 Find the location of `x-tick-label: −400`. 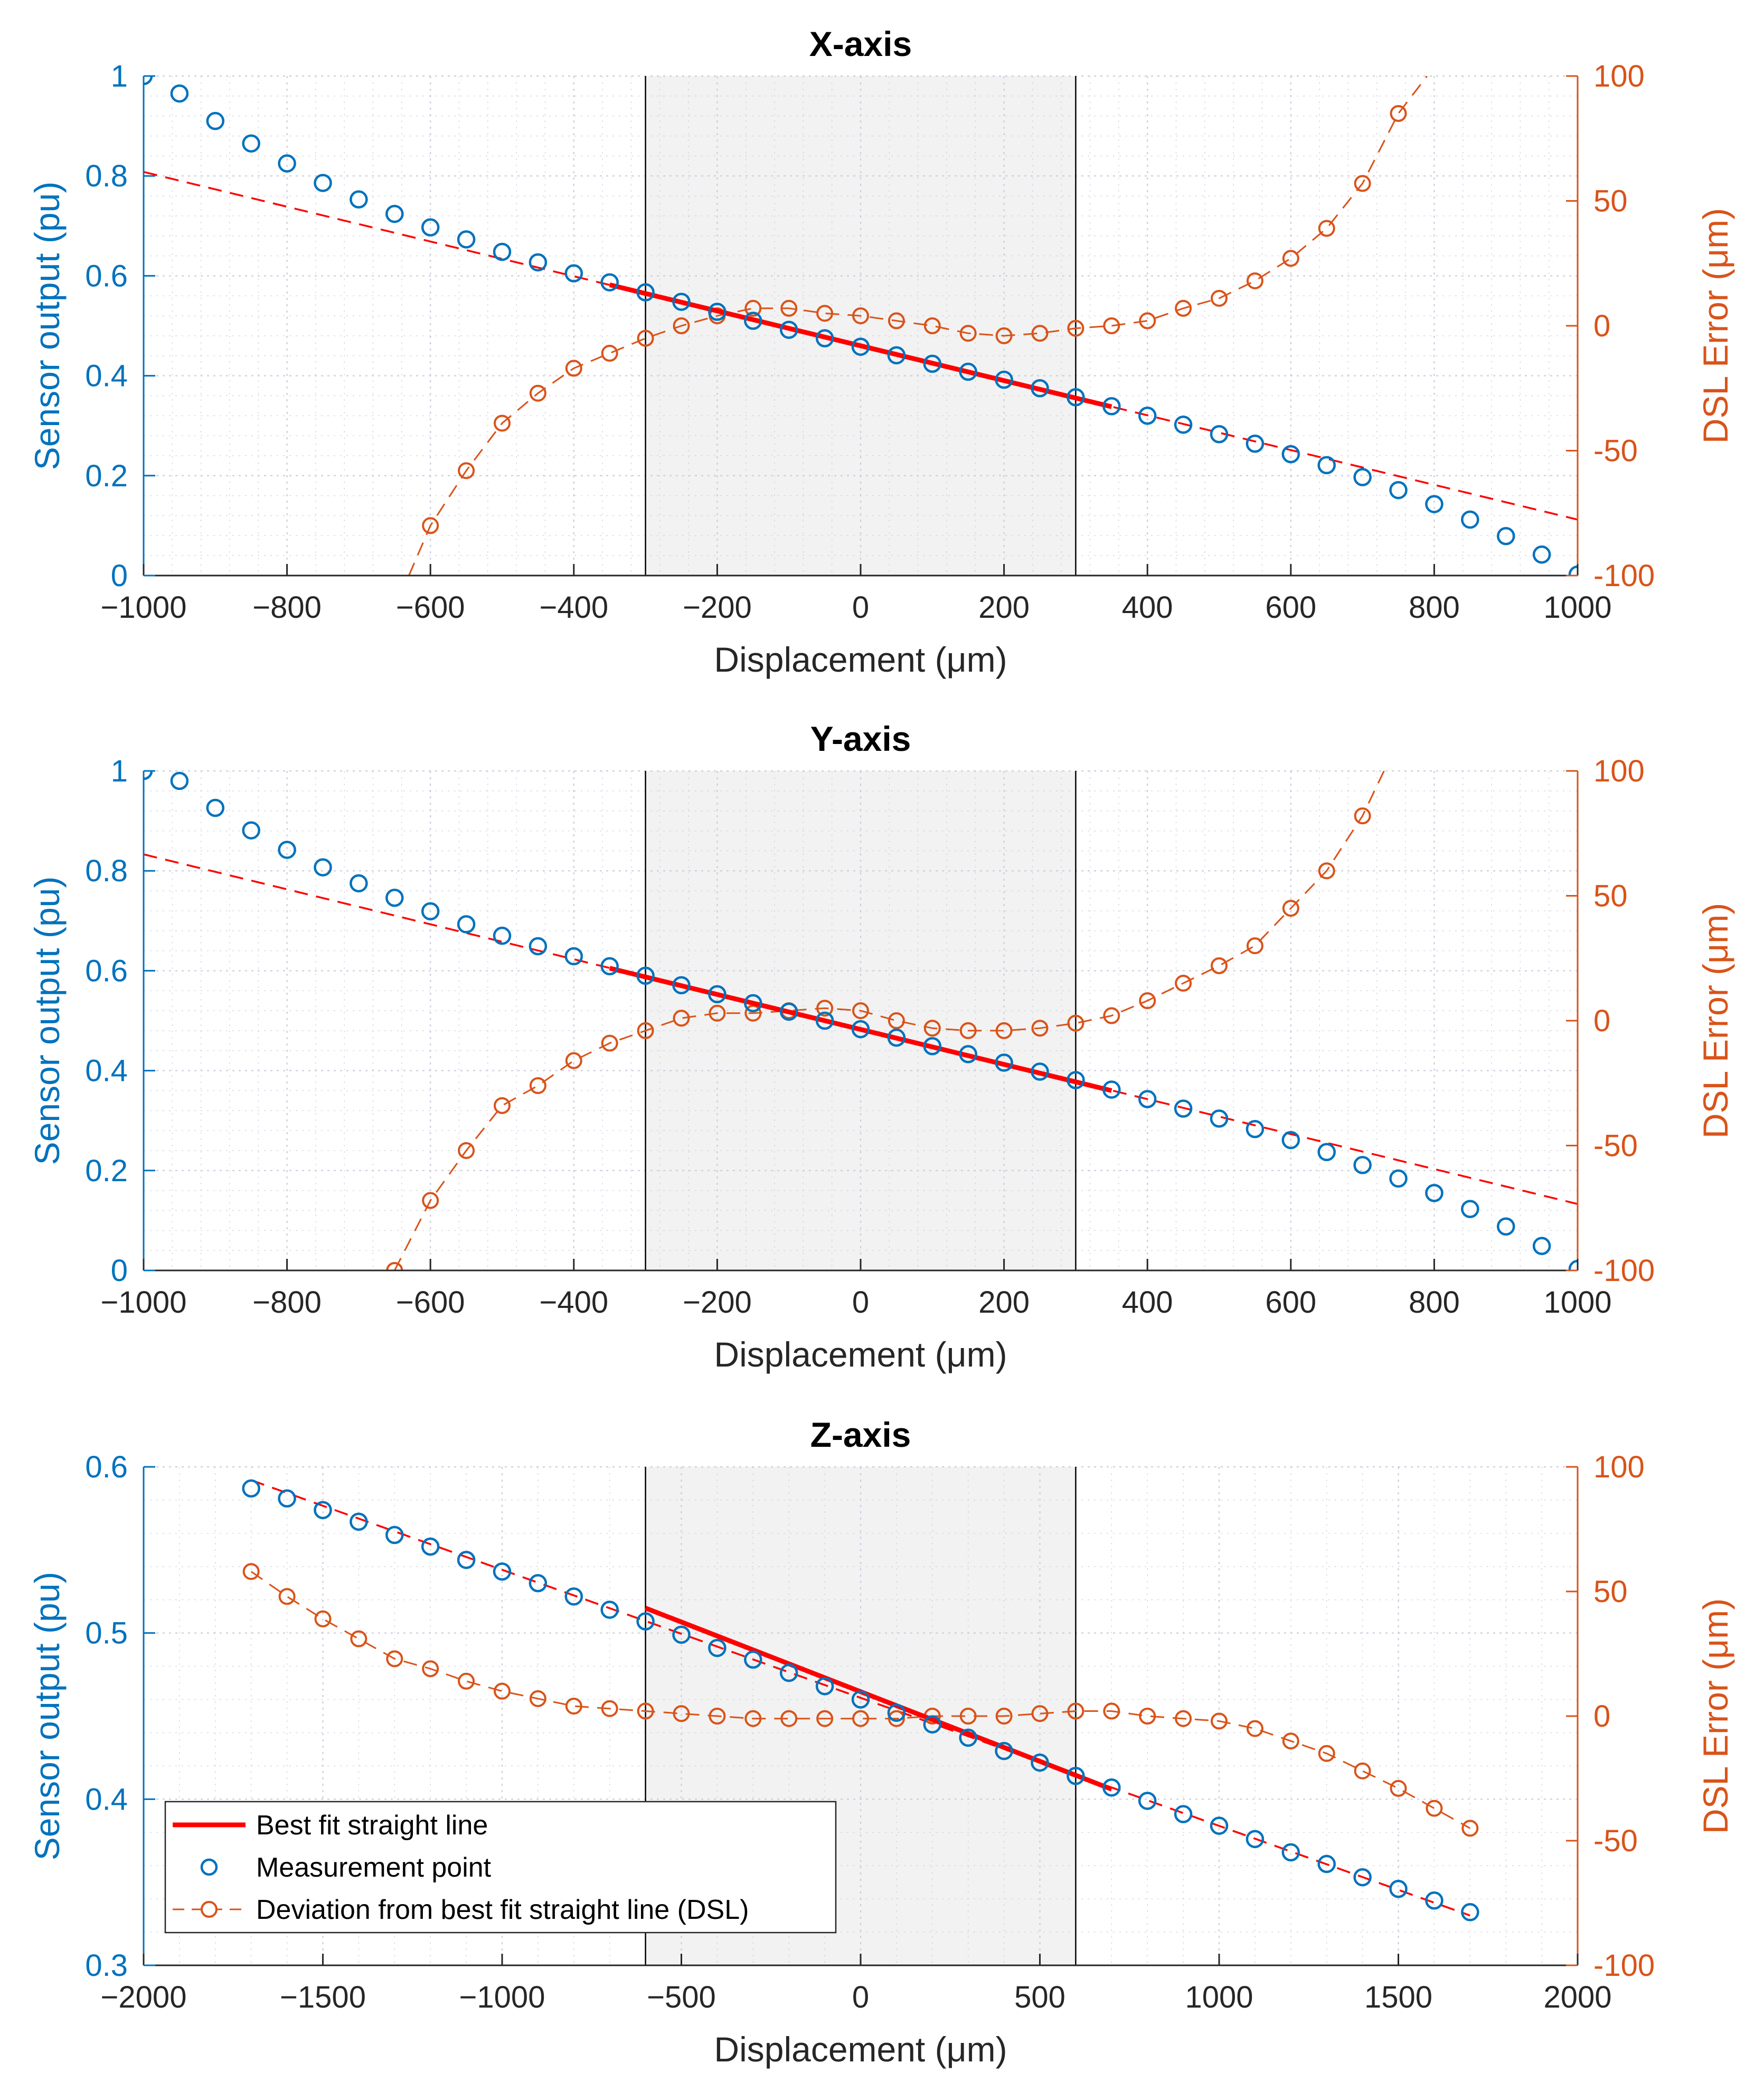

x-tick-label: −400 is located at coordinates (573, 607).